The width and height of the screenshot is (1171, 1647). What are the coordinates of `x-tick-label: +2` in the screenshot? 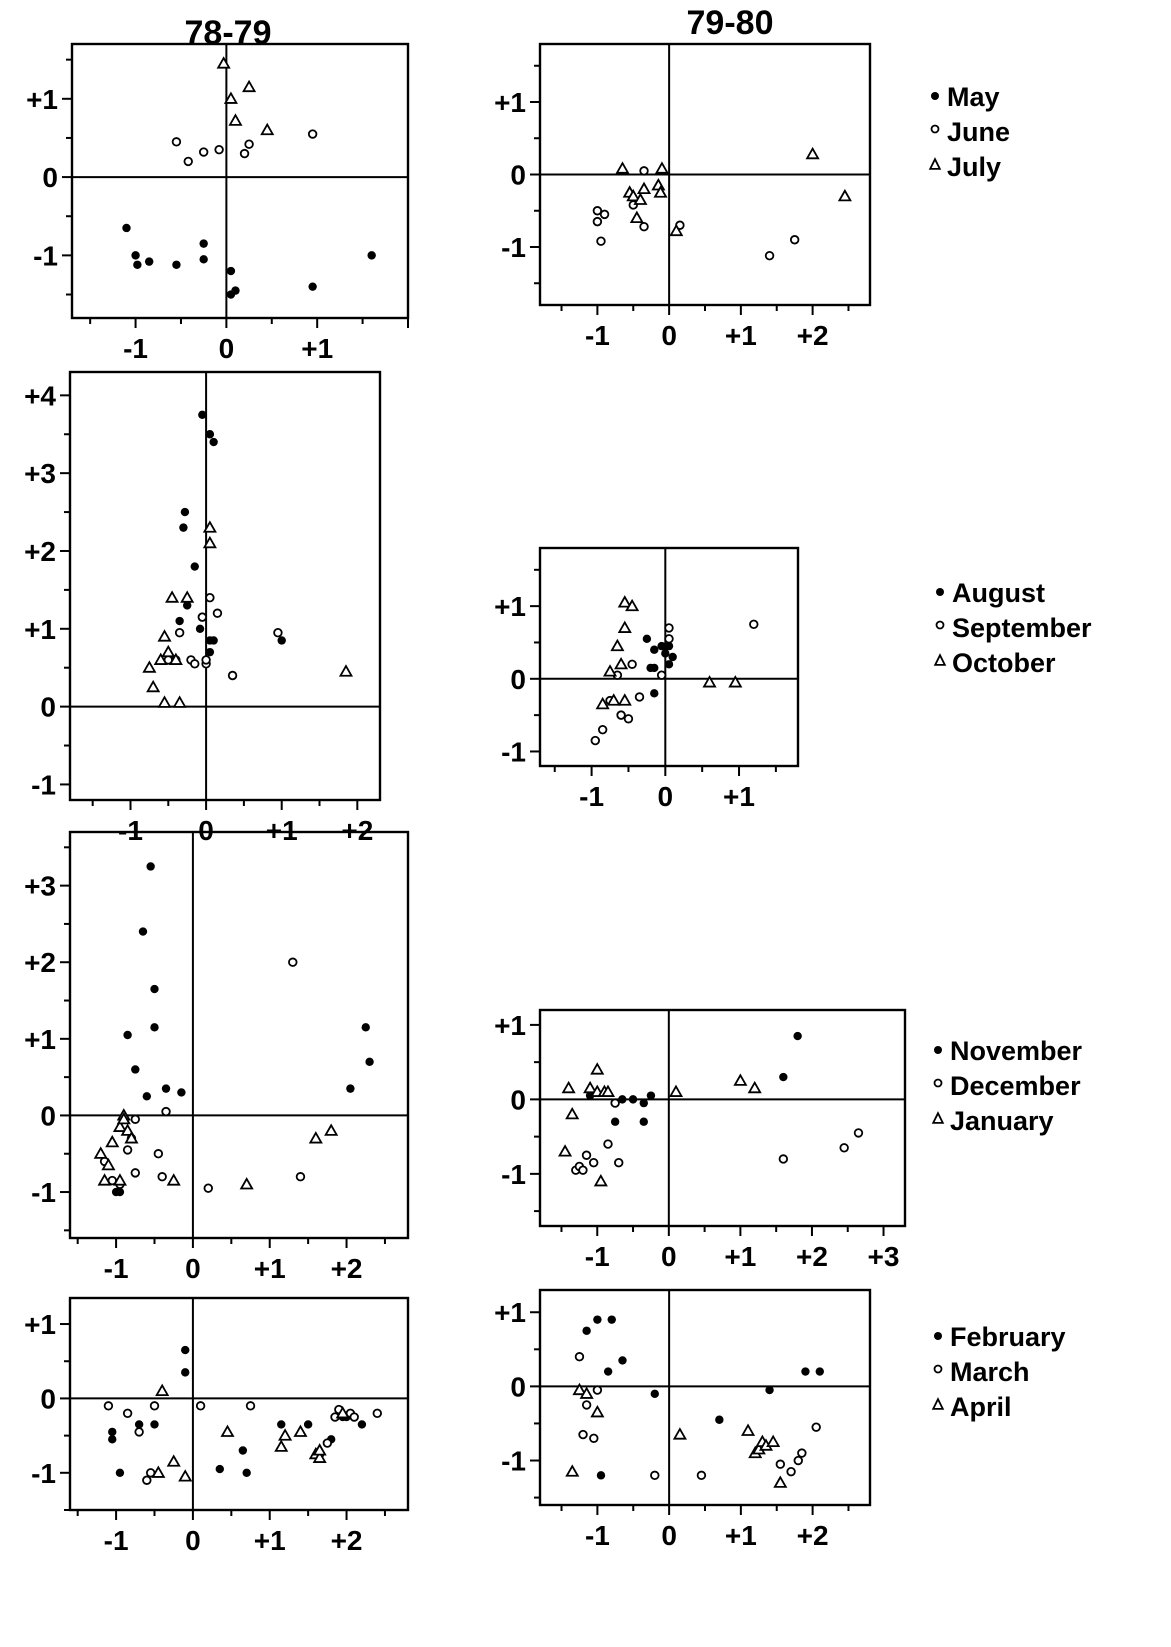 It's located at (347, 1540).